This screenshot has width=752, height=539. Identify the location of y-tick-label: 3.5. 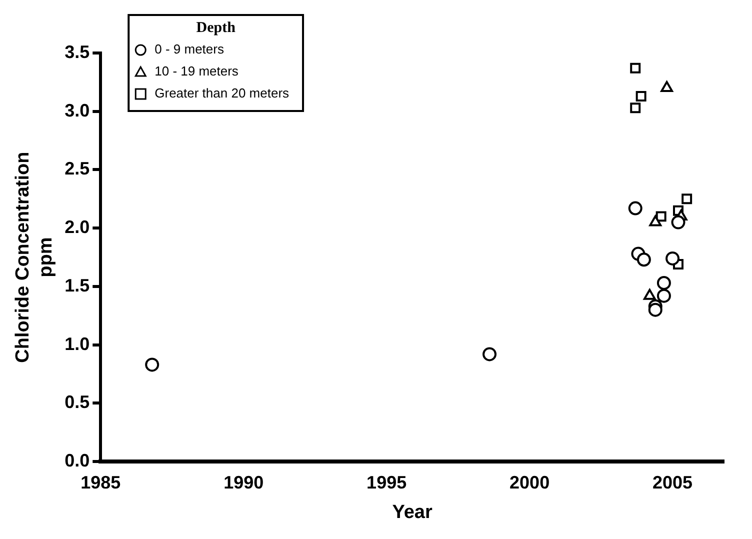
(77, 52).